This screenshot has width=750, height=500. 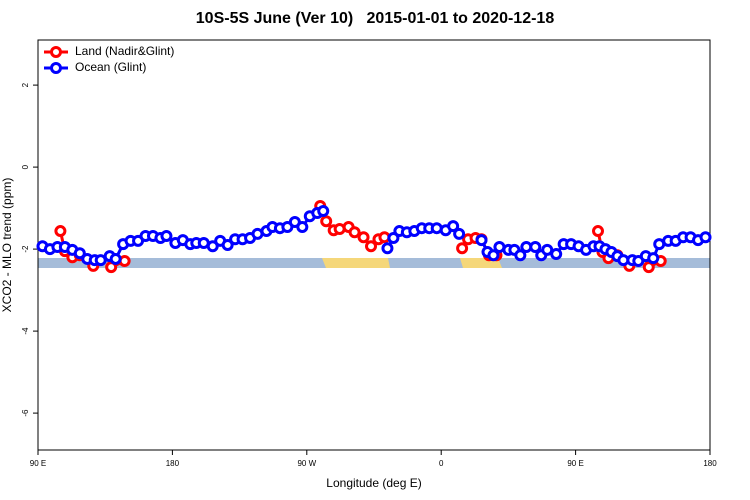 What do you see at coordinates (25, 84) in the screenshot?
I see `y-tick-label: 2` at bounding box center [25, 84].